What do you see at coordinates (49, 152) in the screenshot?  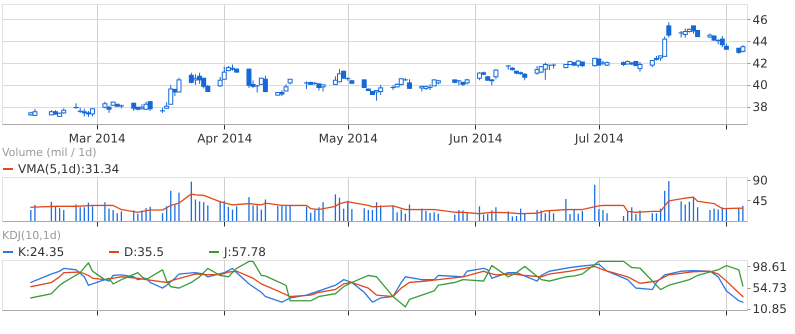 I see `chart-title: Volume (mil / 1d)` at bounding box center [49, 152].